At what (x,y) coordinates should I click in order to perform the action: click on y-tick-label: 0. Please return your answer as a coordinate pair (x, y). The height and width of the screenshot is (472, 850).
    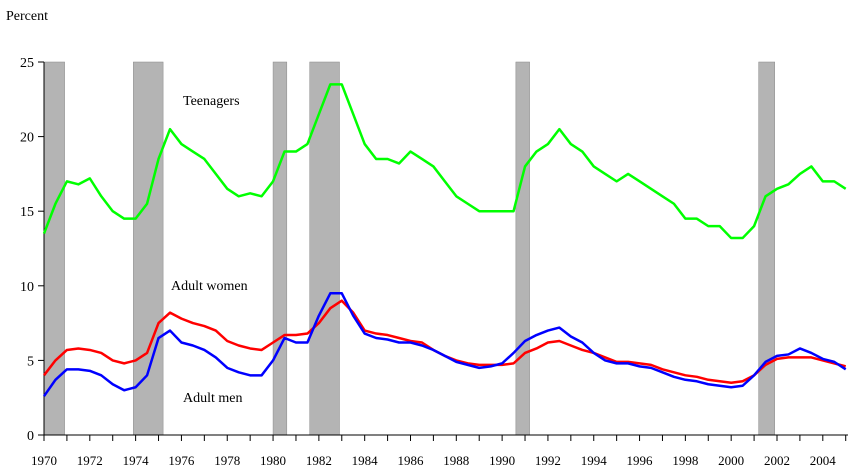
    Looking at the image, I should click on (30, 436).